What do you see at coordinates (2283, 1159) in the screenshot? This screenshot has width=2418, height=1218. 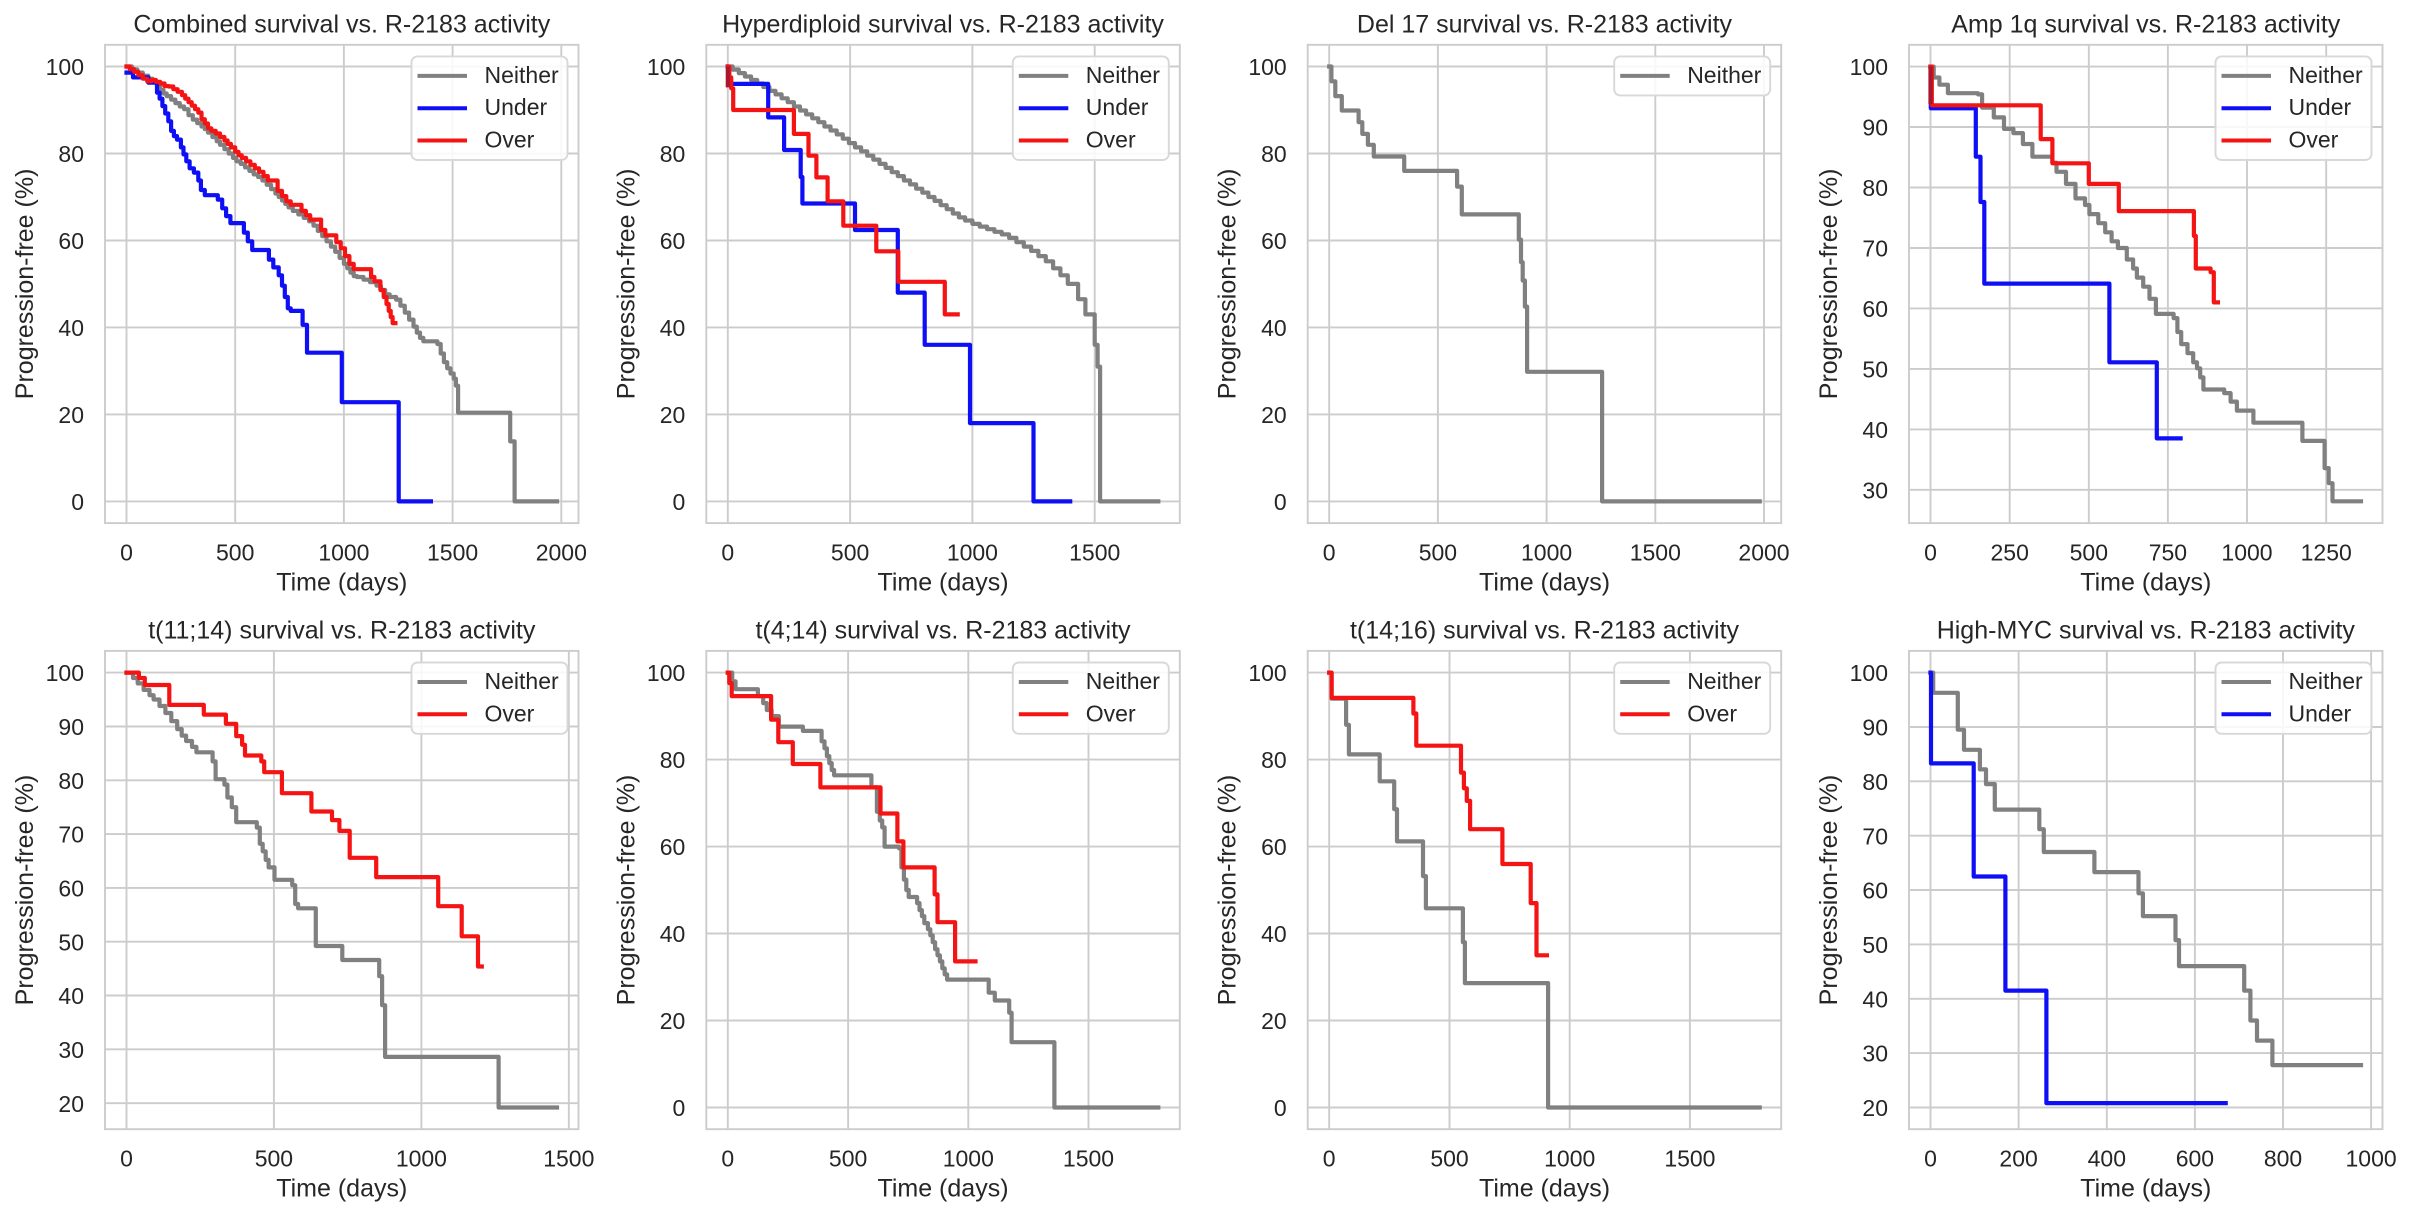 I see `svg-text: 800` at bounding box center [2283, 1159].